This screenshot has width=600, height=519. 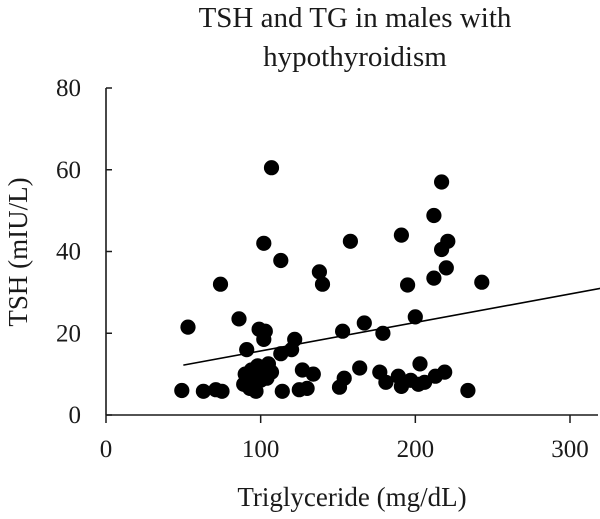 I want to click on x-tick-label: 100, so click(x=261, y=449).